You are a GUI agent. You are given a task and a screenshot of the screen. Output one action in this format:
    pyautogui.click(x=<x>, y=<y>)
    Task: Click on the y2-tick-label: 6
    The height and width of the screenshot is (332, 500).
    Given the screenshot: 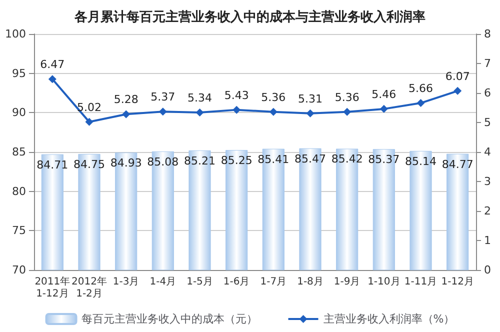 What is the action you would take?
    pyautogui.click(x=487, y=93)
    